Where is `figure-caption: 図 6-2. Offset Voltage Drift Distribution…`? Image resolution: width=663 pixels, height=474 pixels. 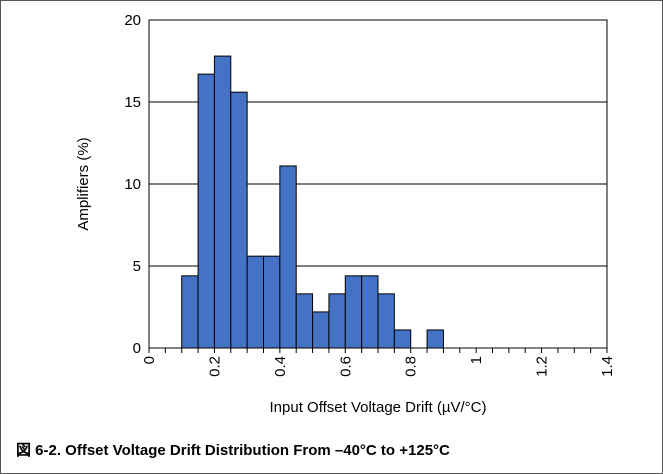
figure-caption: 図 6-2. Offset Voltage Drift Distribution… is located at coordinates (233, 450).